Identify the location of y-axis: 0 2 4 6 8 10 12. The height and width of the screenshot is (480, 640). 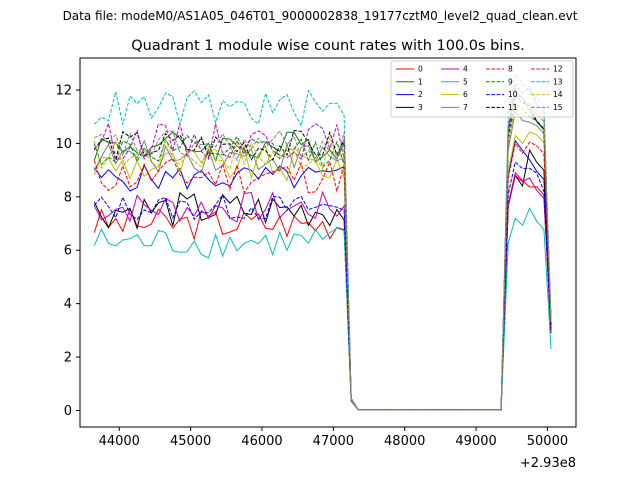
(67, 251).